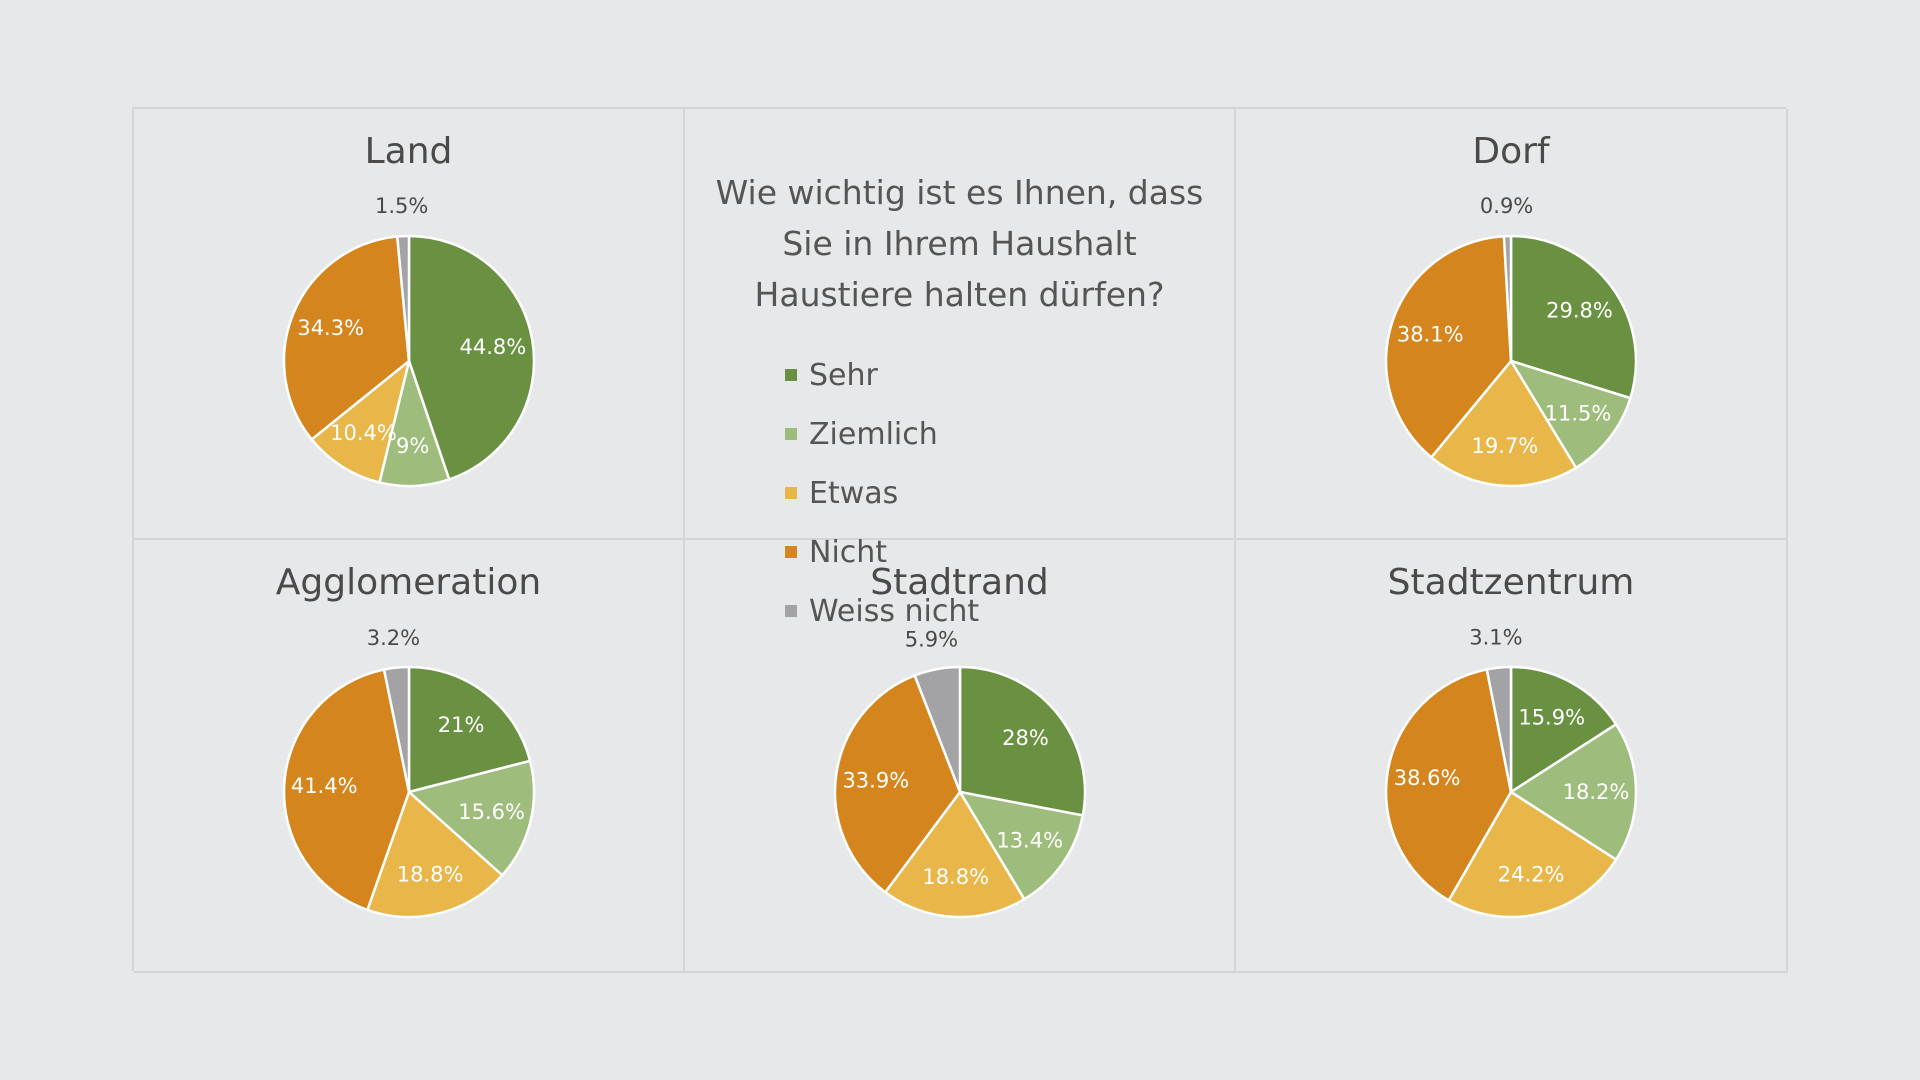  Describe the element at coordinates (843, 375) in the screenshot. I see `legend-label: Sehr` at that location.